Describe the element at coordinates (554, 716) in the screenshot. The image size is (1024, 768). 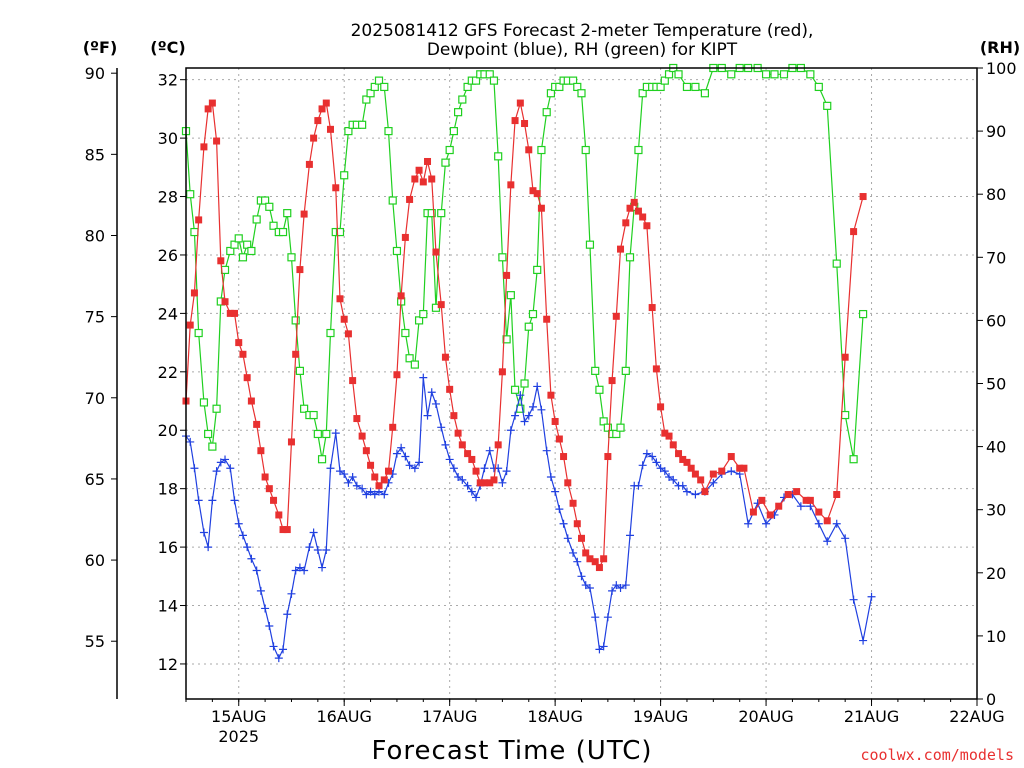
I see `time-tick-label: 18AUG` at that location.